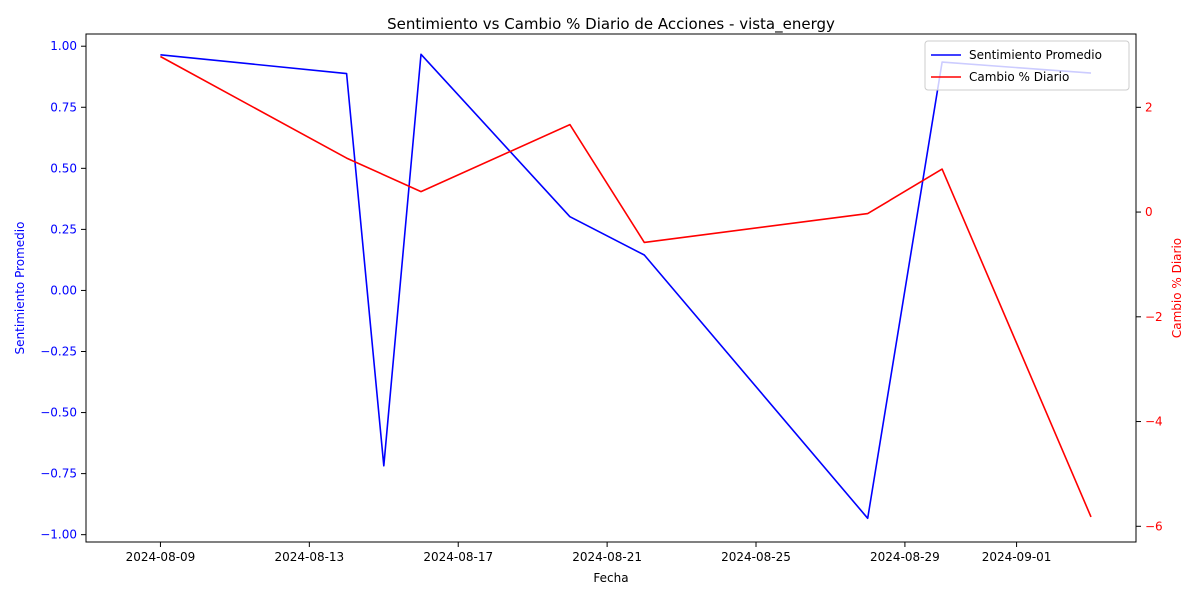 This screenshot has height=600, width=1200. What do you see at coordinates (1019, 77) in the screenshot?
I see `legend-label-cambio: Cambio % Diario` at bounding box center [1019, 77].